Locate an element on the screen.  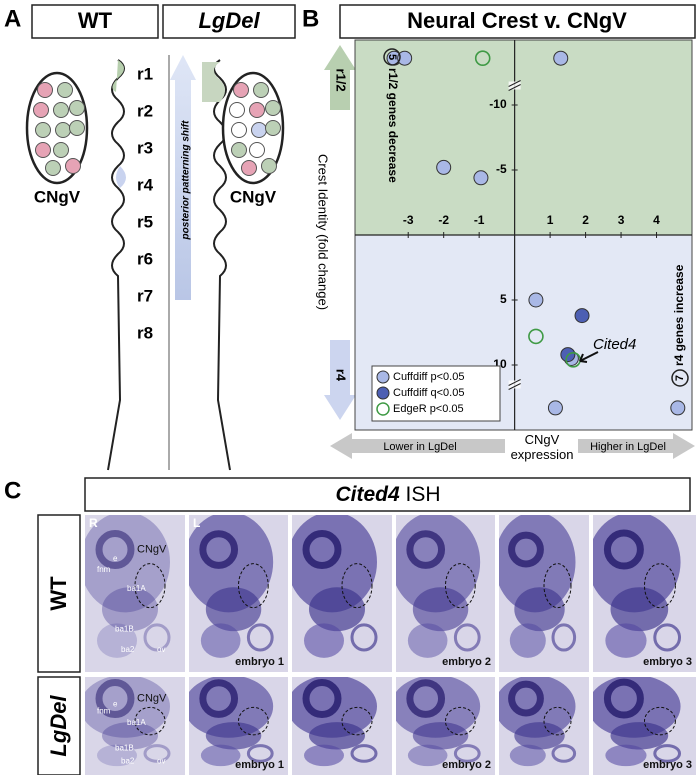
annotation-count: 5 is located at coordinates (392, 57).